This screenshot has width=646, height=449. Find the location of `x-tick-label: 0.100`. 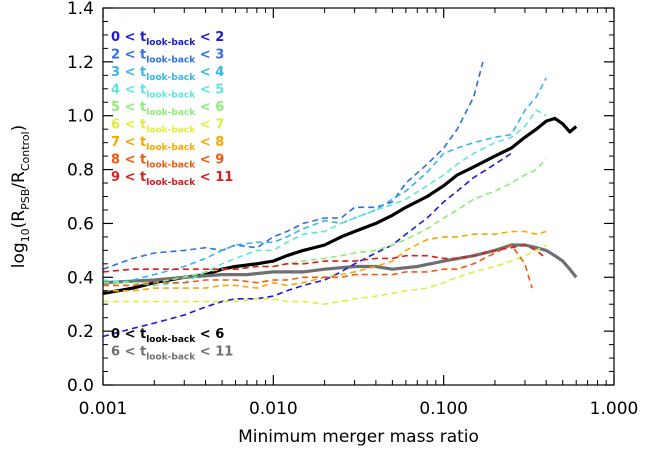

x-tick-label: 0.100 is located at coordinates (443, 409).